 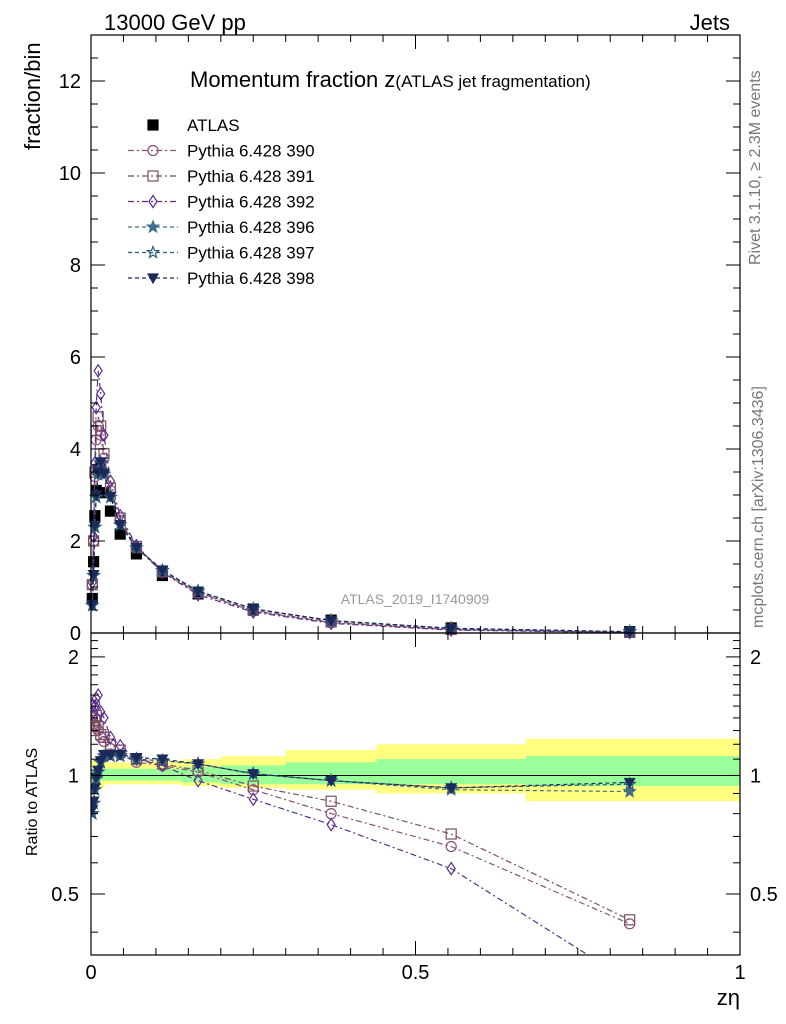 I want to click on watermark: ATLAS_2019_I1740909, so click(x=415, y=599).